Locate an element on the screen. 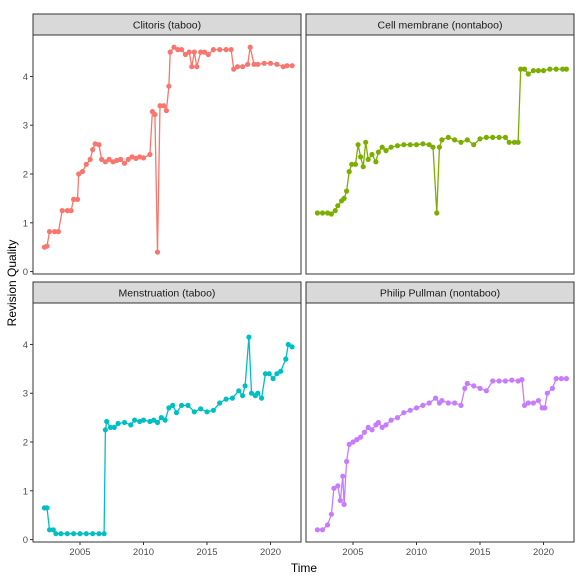 The width and height of the screenshot is (581, 581). x-axis-title: Time is located at coordinates (304, 568).